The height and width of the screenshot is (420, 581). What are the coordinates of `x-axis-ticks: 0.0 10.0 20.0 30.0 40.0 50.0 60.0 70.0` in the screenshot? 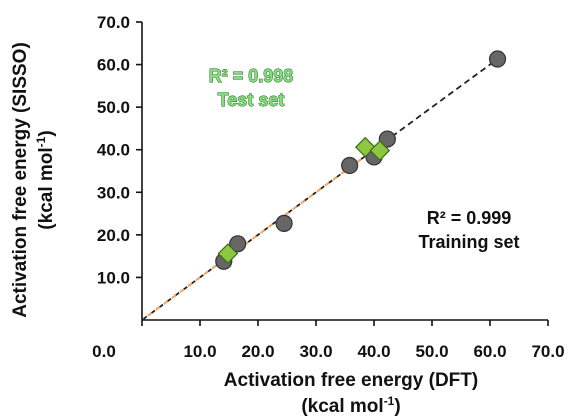 It's located at (328, 340).